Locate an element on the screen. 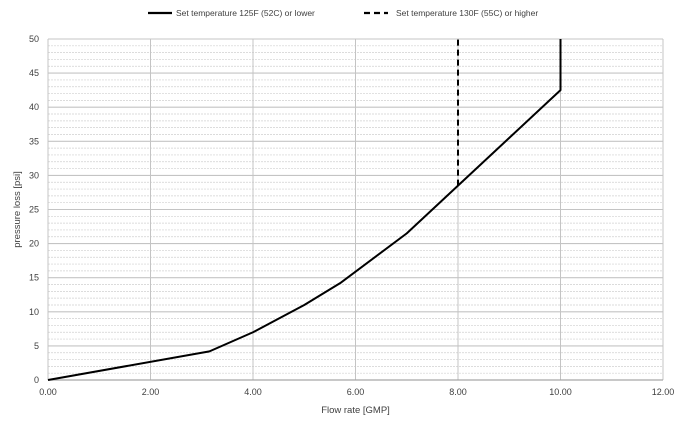 Image resolution: width=693 pixels, height=422 pixels. y-tick-label: 0 is located at coordinates (36, 380).